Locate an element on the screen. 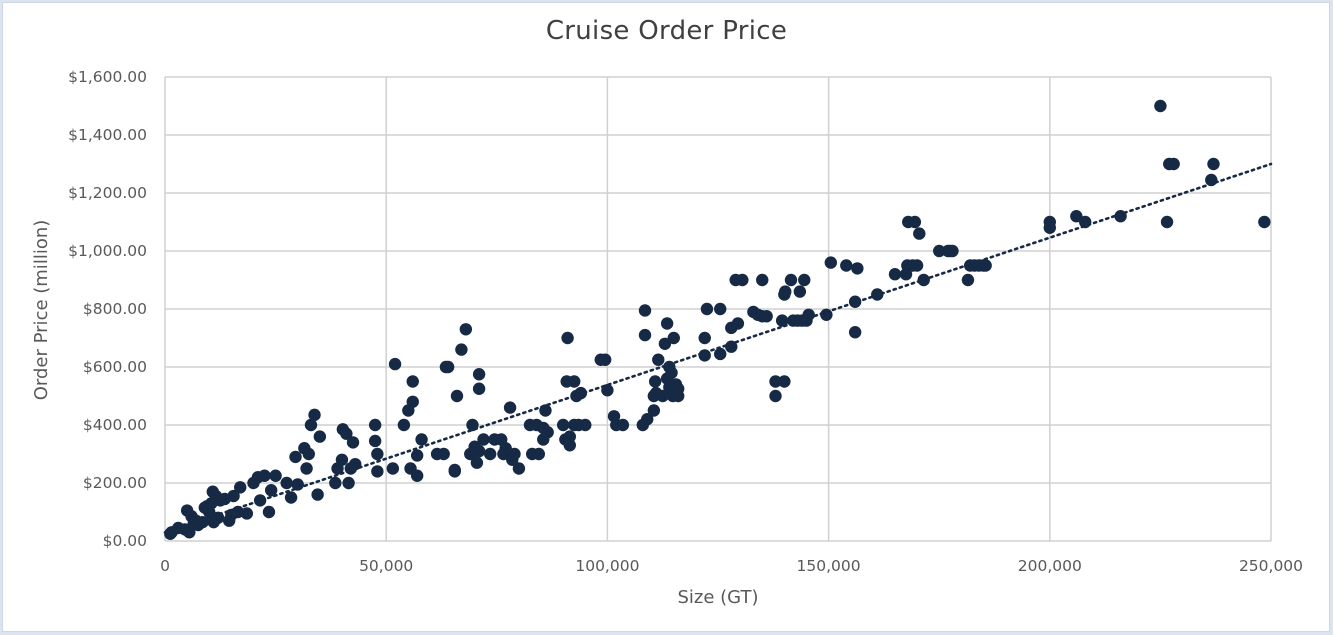 This screenshot has width=1333, height=635. y-tick-label: $800.00 is located at coordinates (115, 309).